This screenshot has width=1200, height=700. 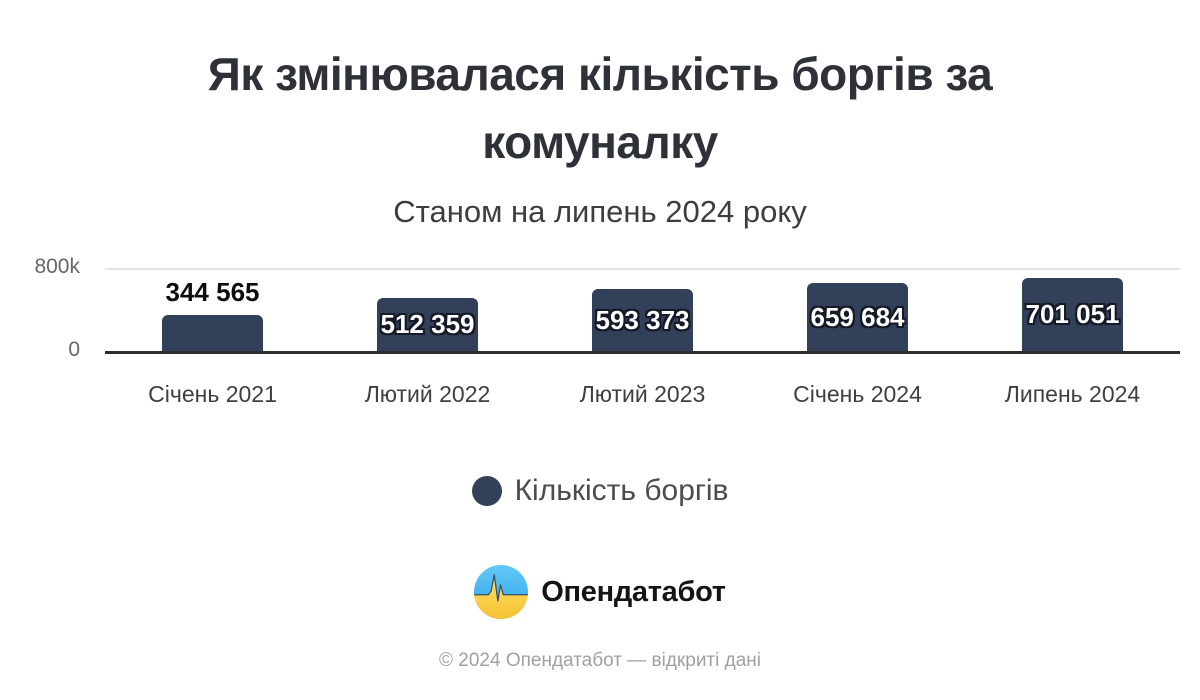 I want to click on bar-slot: 701 051, so click(x=1072, y=309).